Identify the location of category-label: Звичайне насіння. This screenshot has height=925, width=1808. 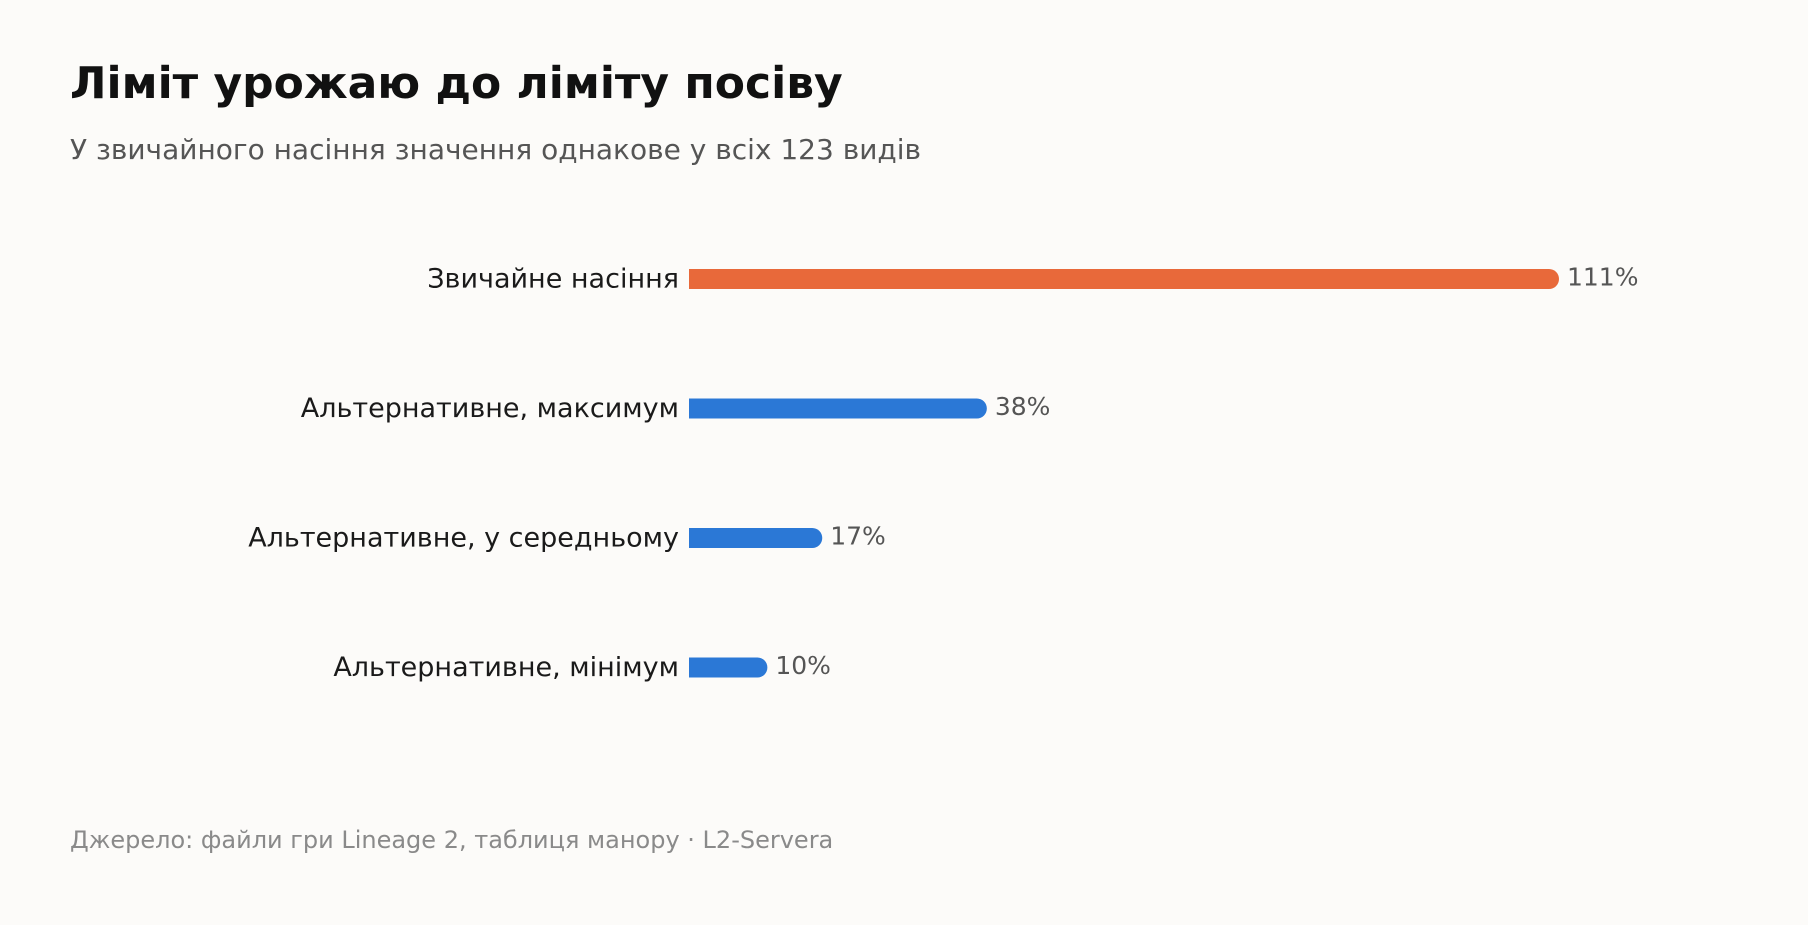
(553, 279).